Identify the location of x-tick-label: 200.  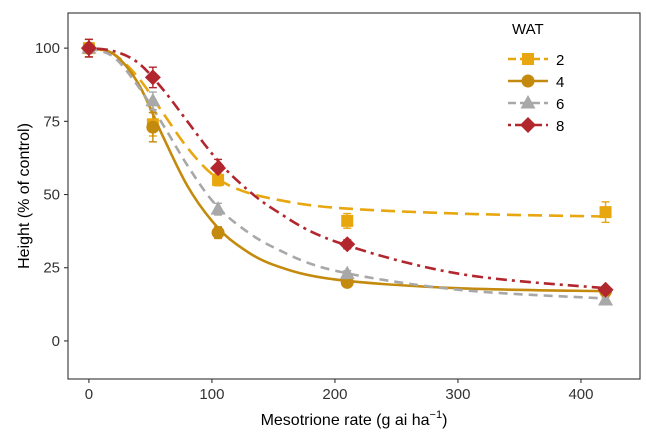
(334, 394).